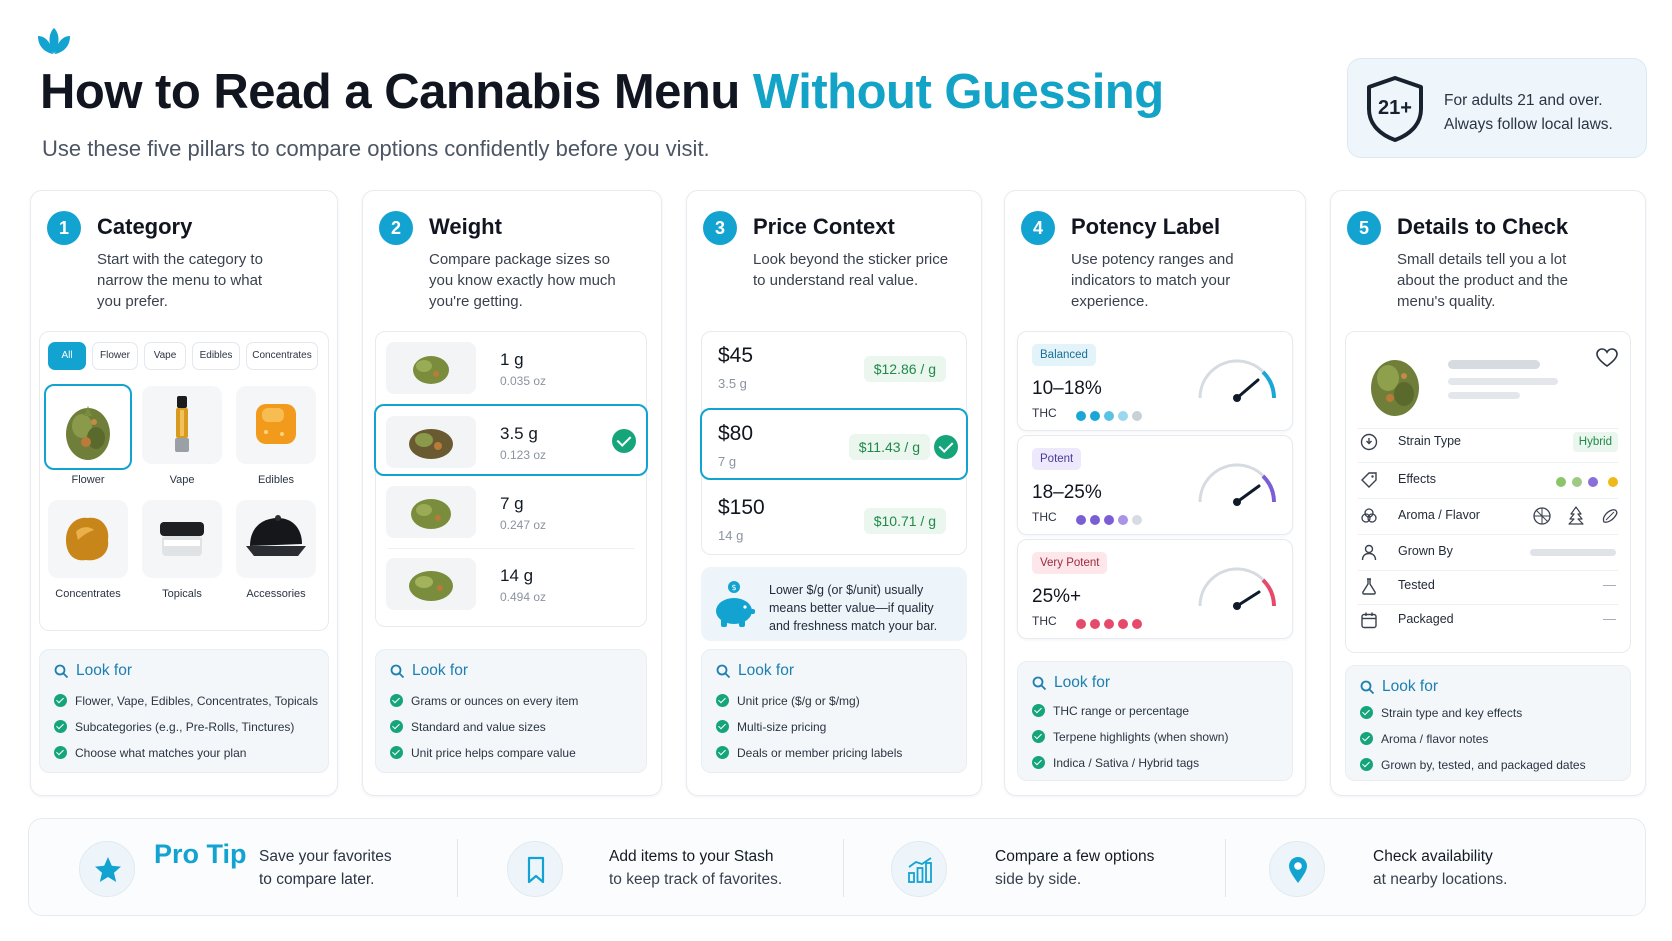 This screenshot has width=1672, height=941. What do you see at coordinates (88, 427) in the screenshot?
I see `tile-flower` at bounding box center [88, 427].